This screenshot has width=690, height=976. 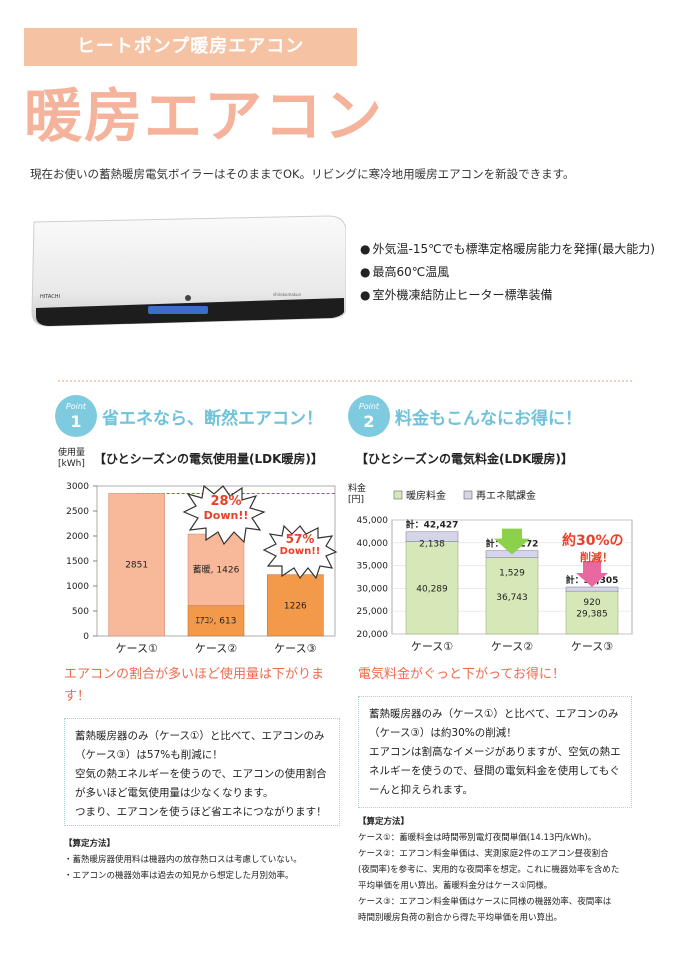 What do you see at coordinates (421, 790) in the screenshot?
I see `box-line: ーんと抑えられます。` at bounding box center [421, 790].